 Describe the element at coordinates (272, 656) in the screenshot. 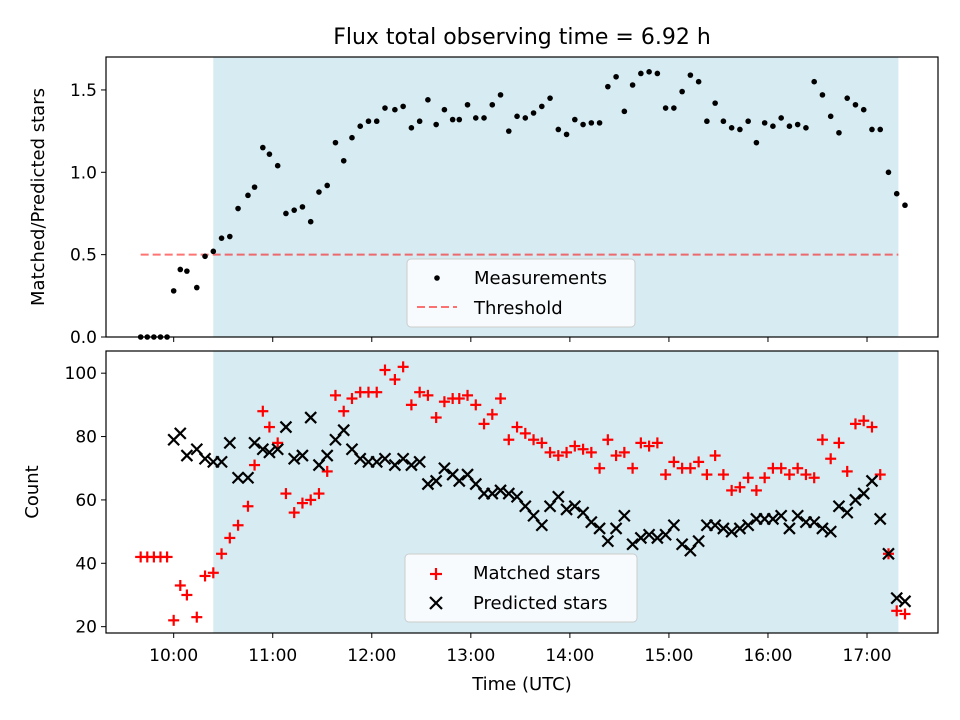

I see `bottom-xtick-label: 11:00` at that location.